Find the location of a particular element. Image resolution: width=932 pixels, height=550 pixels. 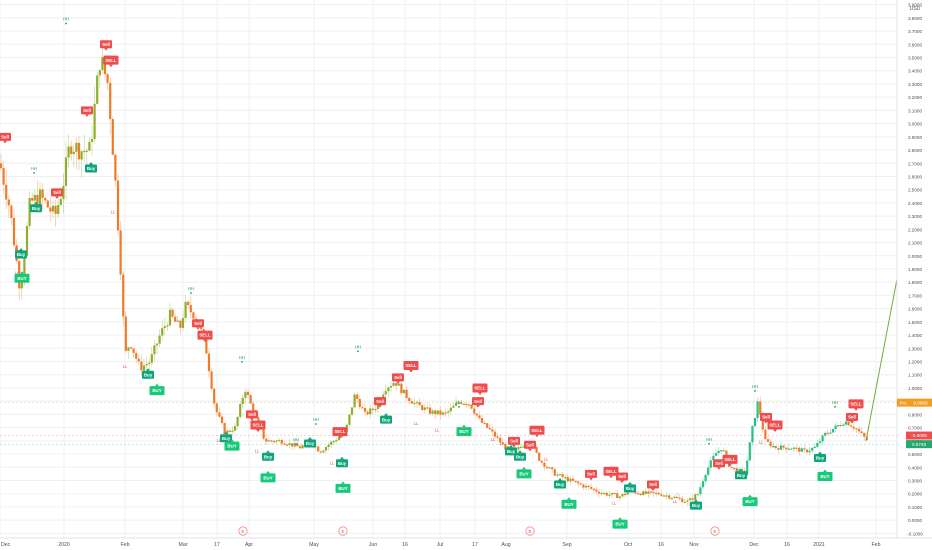

y-tick-label: 3.3000 is located at coordinates (915, 84).